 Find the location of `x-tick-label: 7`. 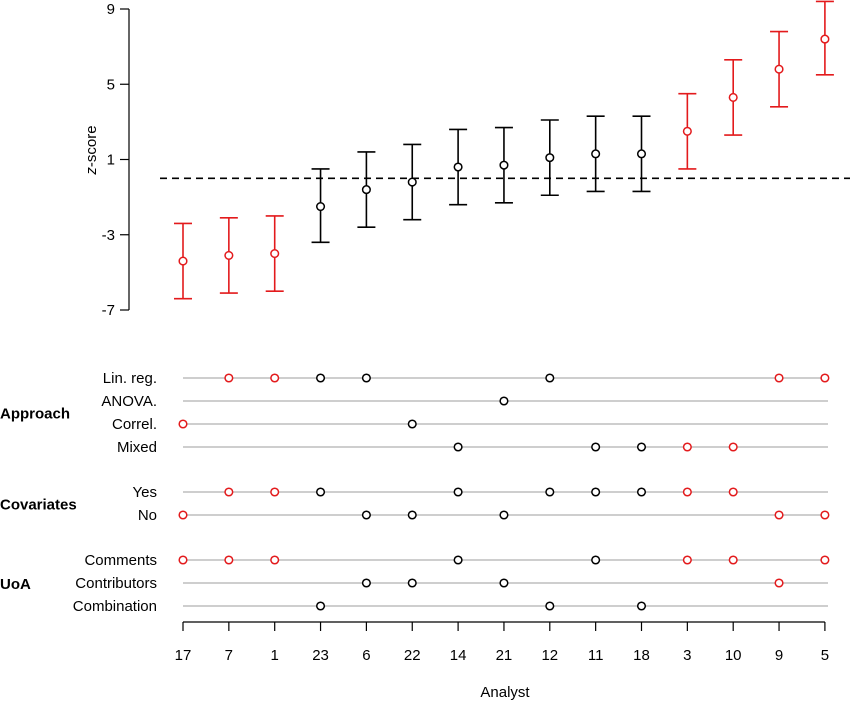

x-tick-label: 7 is located at coordinates (229, 655).